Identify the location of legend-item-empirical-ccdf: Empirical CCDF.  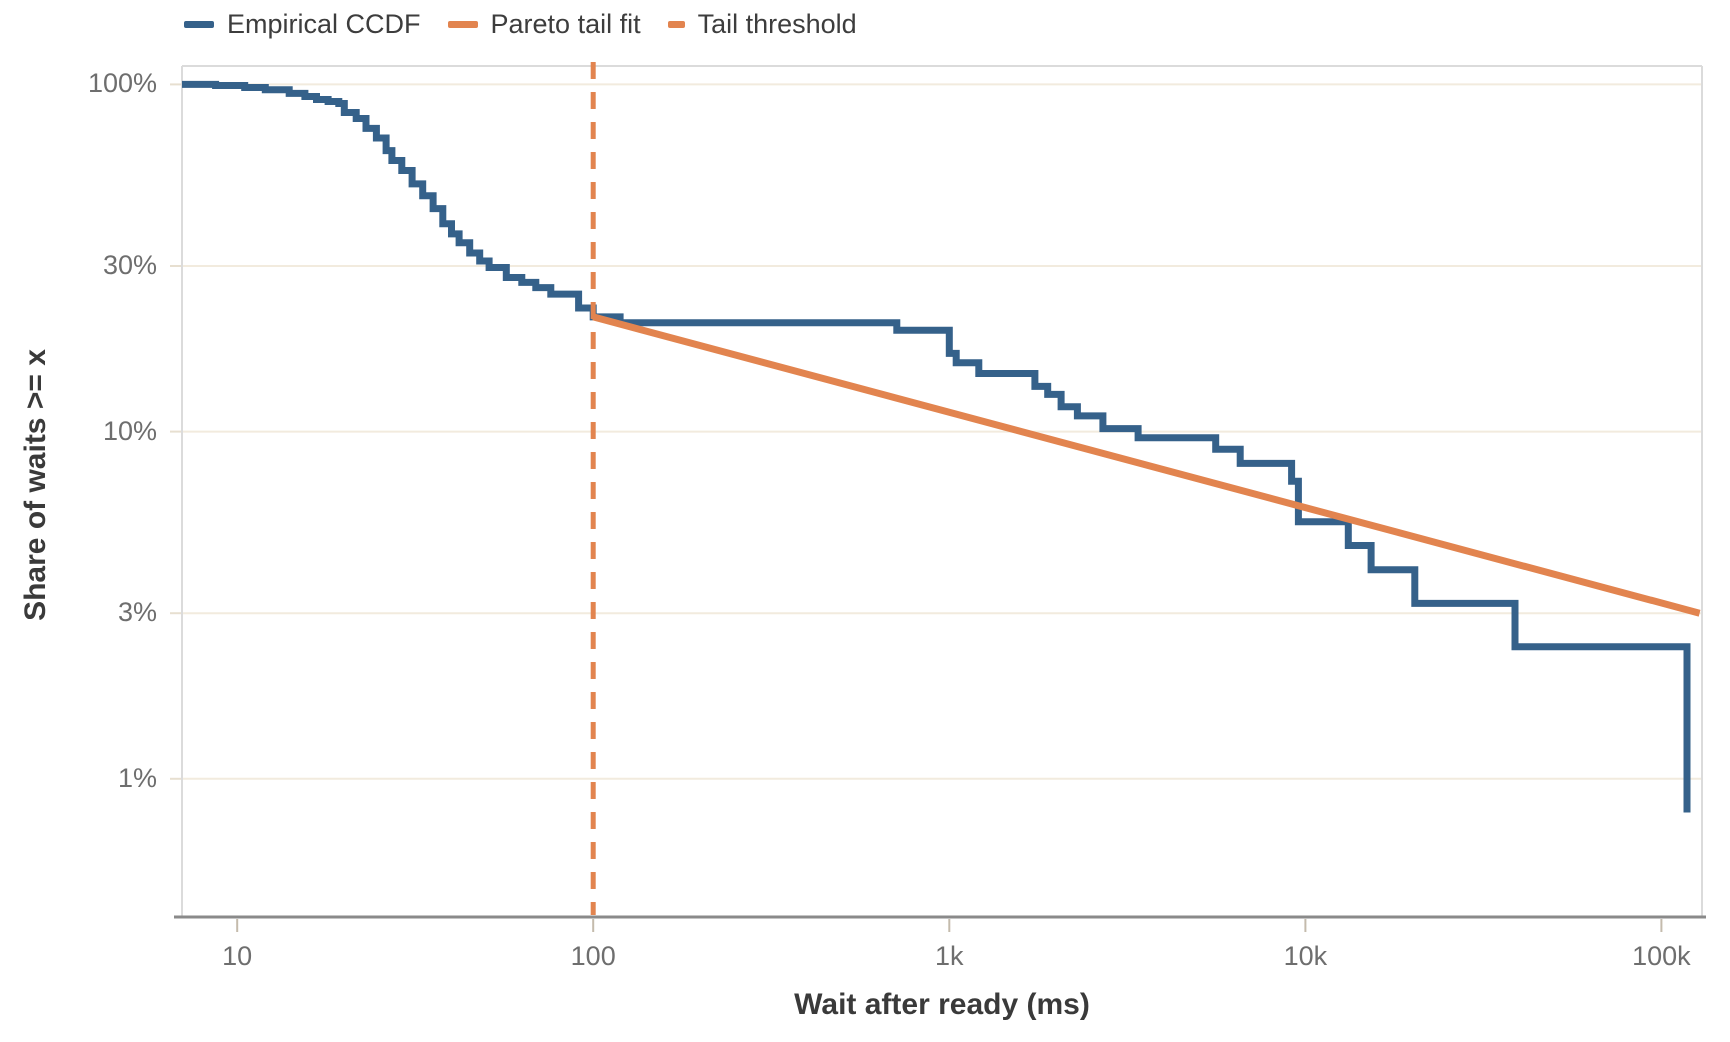
(302, 24).